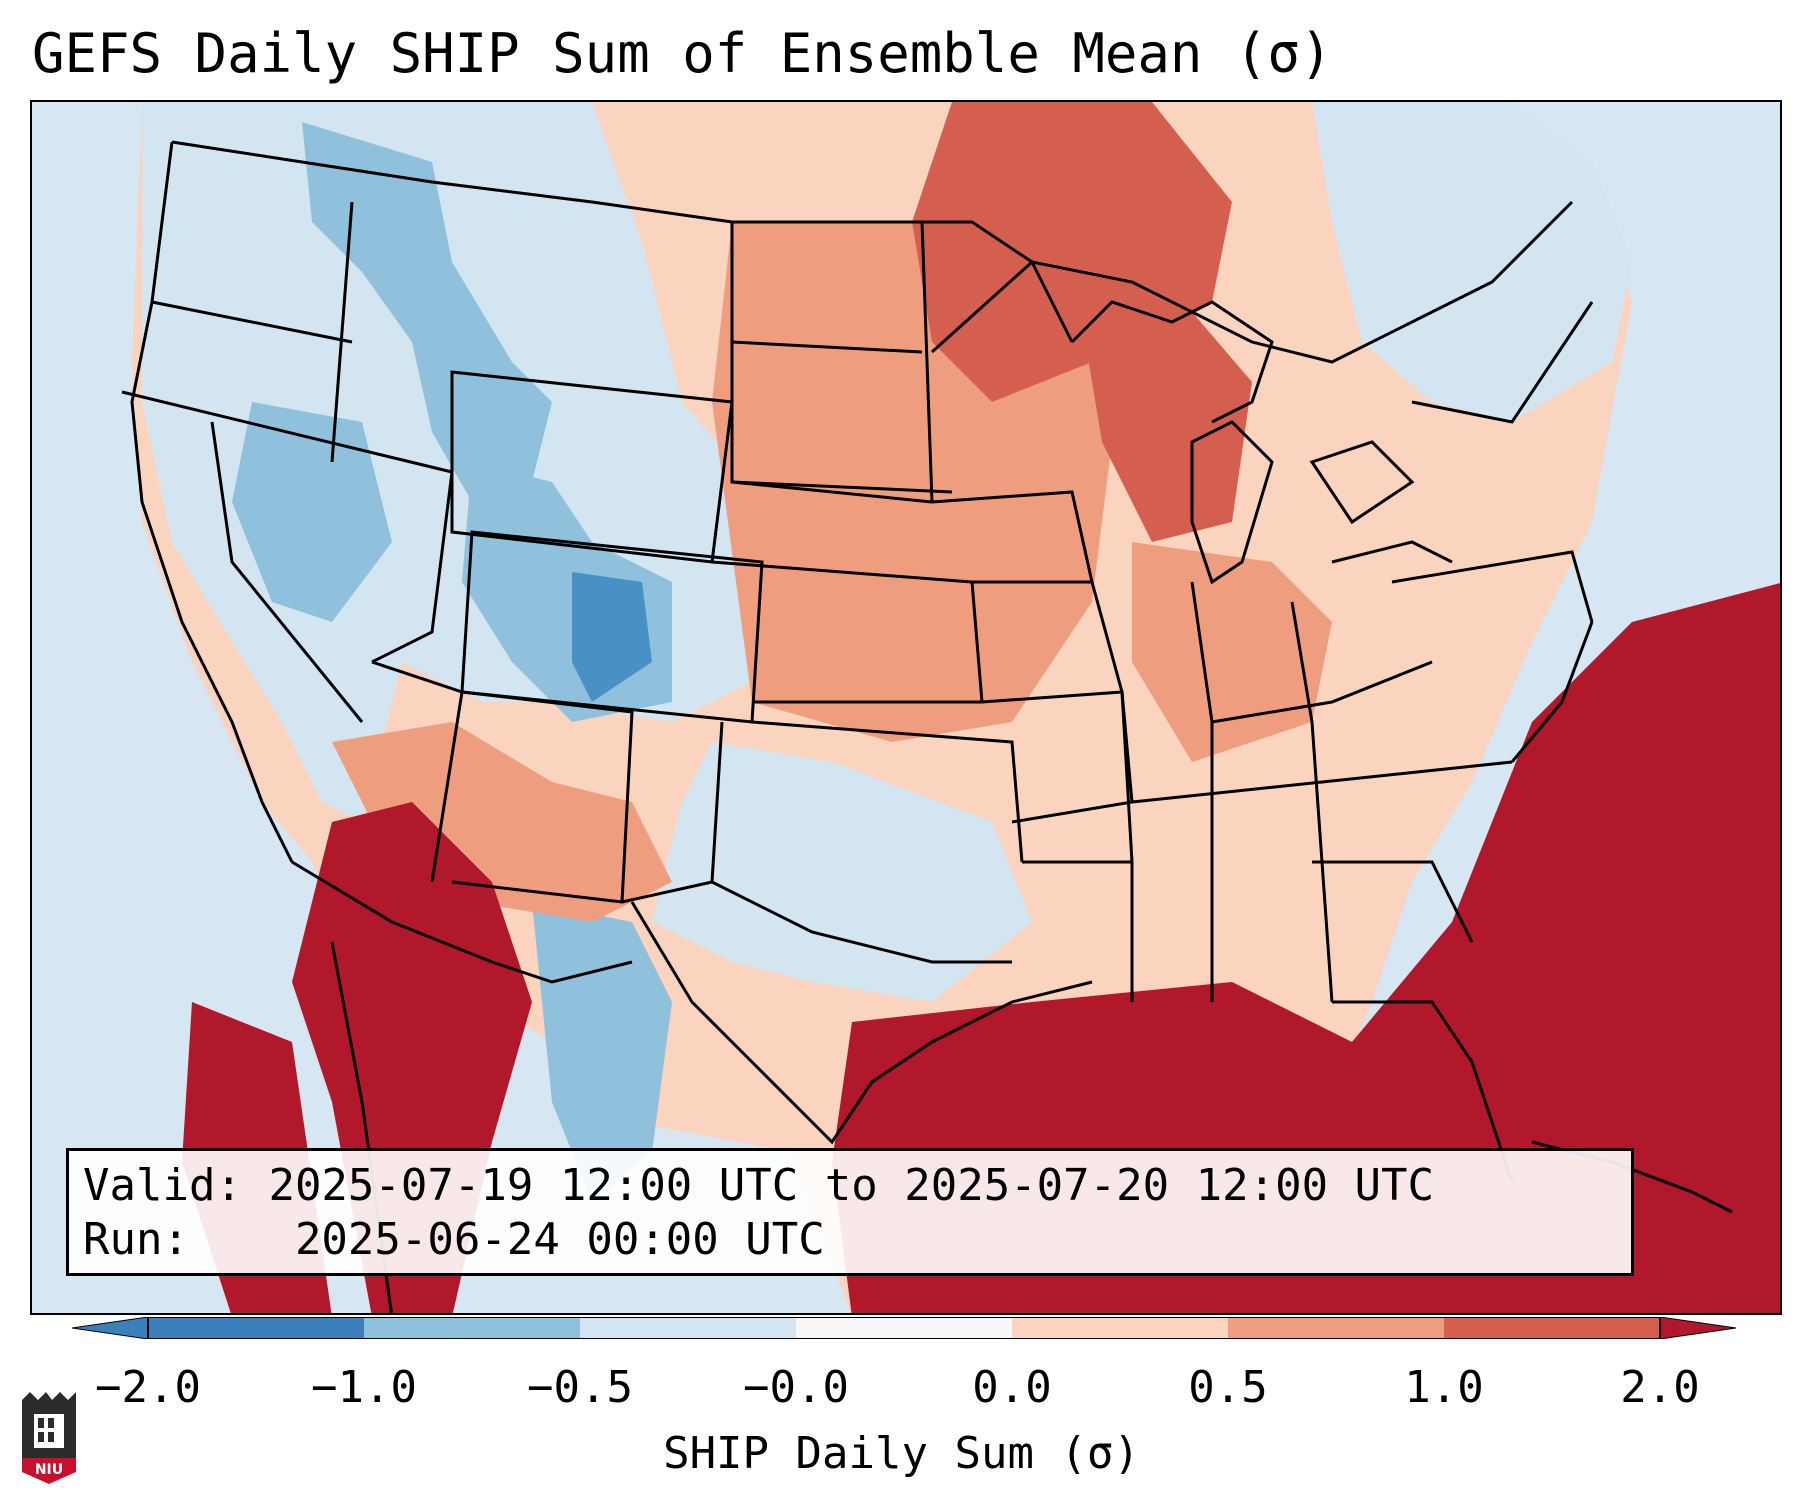 The image size is (1803, 1506). I want to click on colorbar-extend-high, so click(1697, 1328).